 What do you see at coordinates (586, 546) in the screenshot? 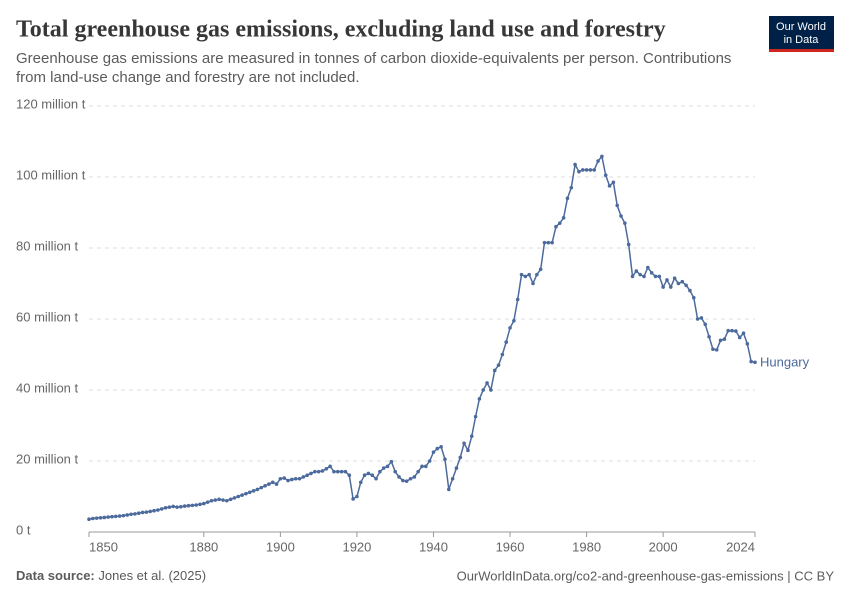
I see `x-tick-label: 1980` at bounding box center [586, 546].